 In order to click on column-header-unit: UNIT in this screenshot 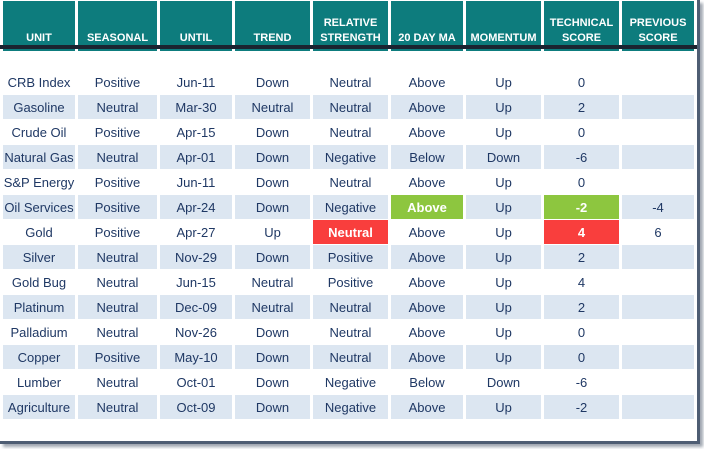, I will do `click(39, 26)`.